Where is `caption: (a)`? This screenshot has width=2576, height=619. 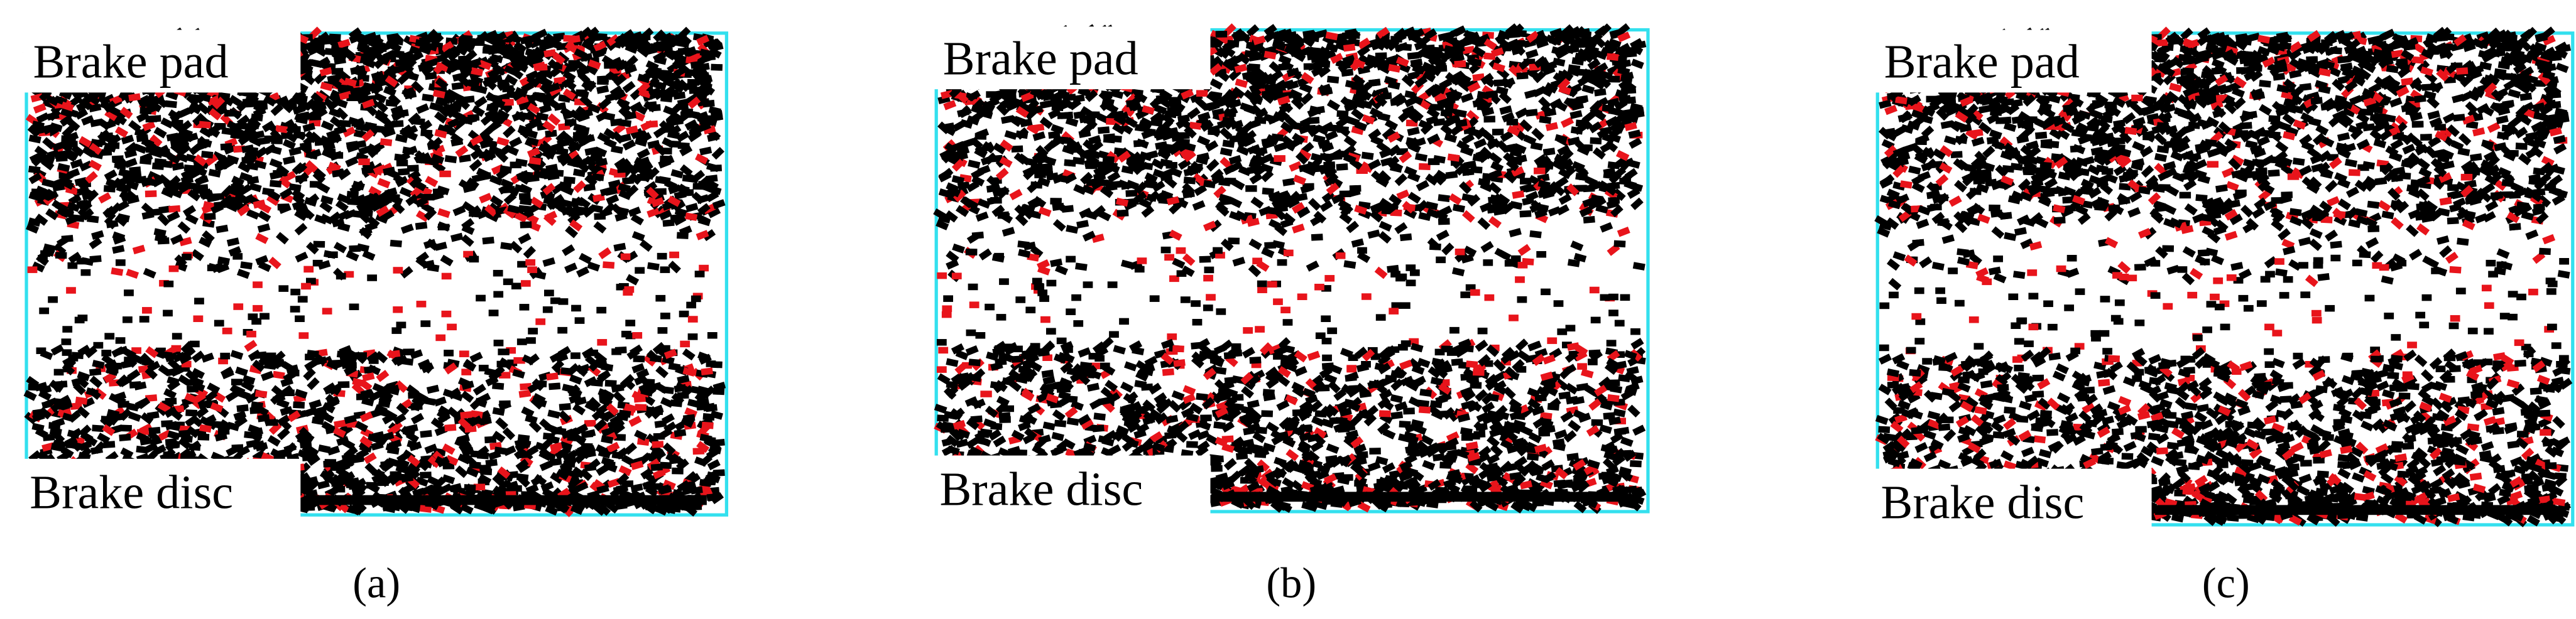
caption: (a) is located at coordinates (376, 583).